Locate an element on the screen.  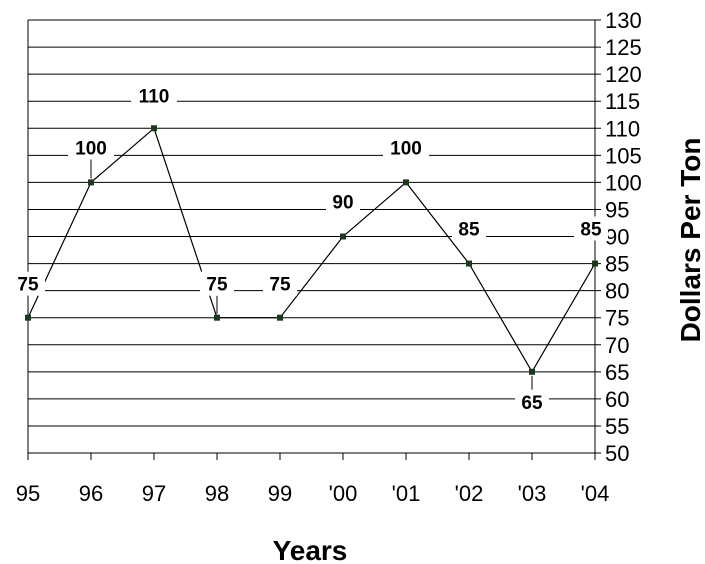
x-axis-ticks: 95 96 97 98 99 '00 '01 '02 '03 '04 is located at coordinates (313, 479).